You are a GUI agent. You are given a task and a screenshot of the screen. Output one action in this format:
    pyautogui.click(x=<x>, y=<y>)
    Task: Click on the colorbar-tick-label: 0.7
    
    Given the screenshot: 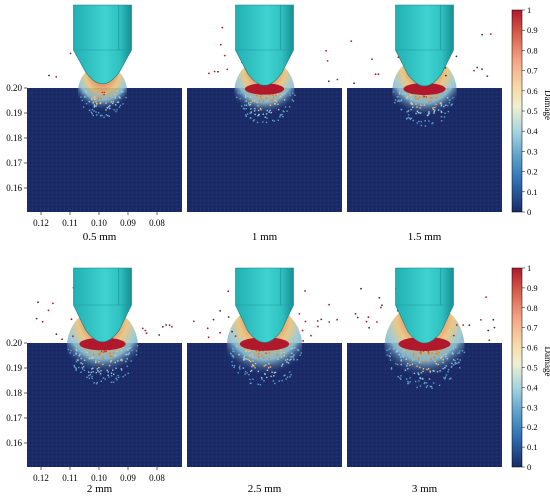 What is the action you would take?
    pyautogui.click(x=532, y=71)
    